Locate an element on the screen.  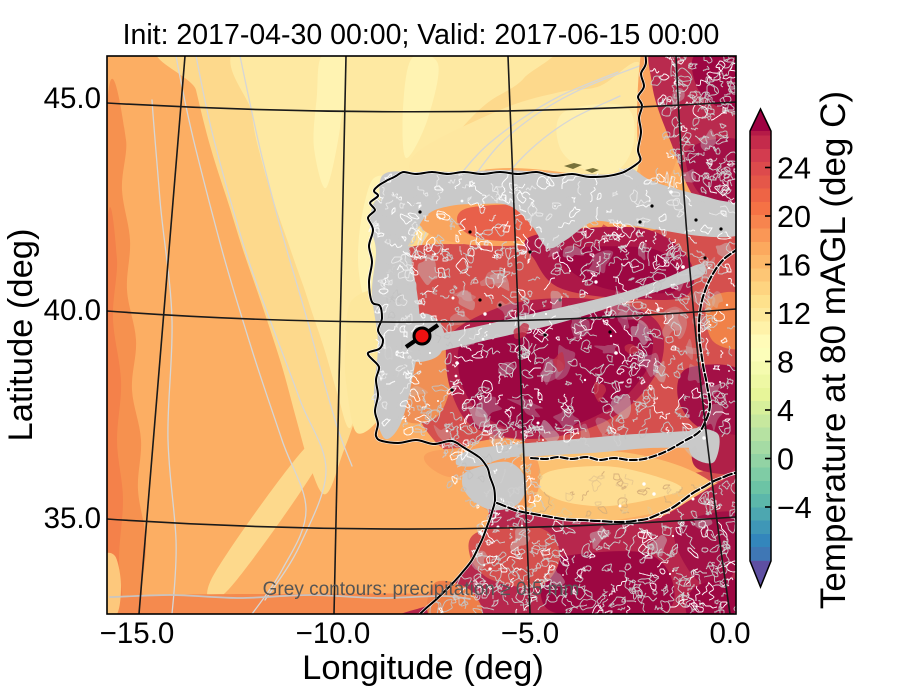
svg-text: −10.0 is located at coordinates (333, 633).